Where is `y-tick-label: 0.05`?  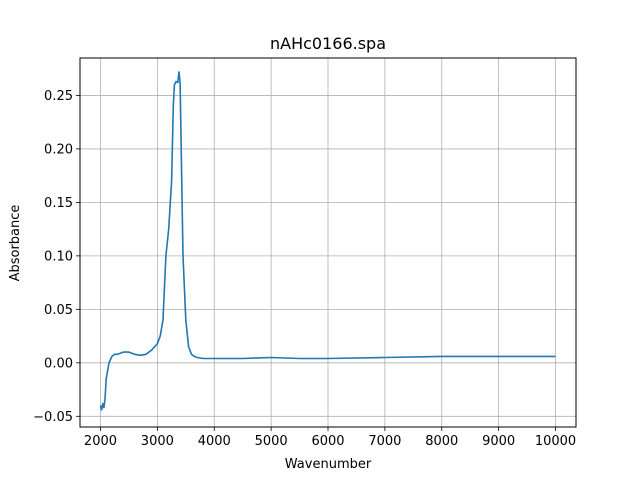 y-tick-label: 0.05 is located at coordinates (58, 310).